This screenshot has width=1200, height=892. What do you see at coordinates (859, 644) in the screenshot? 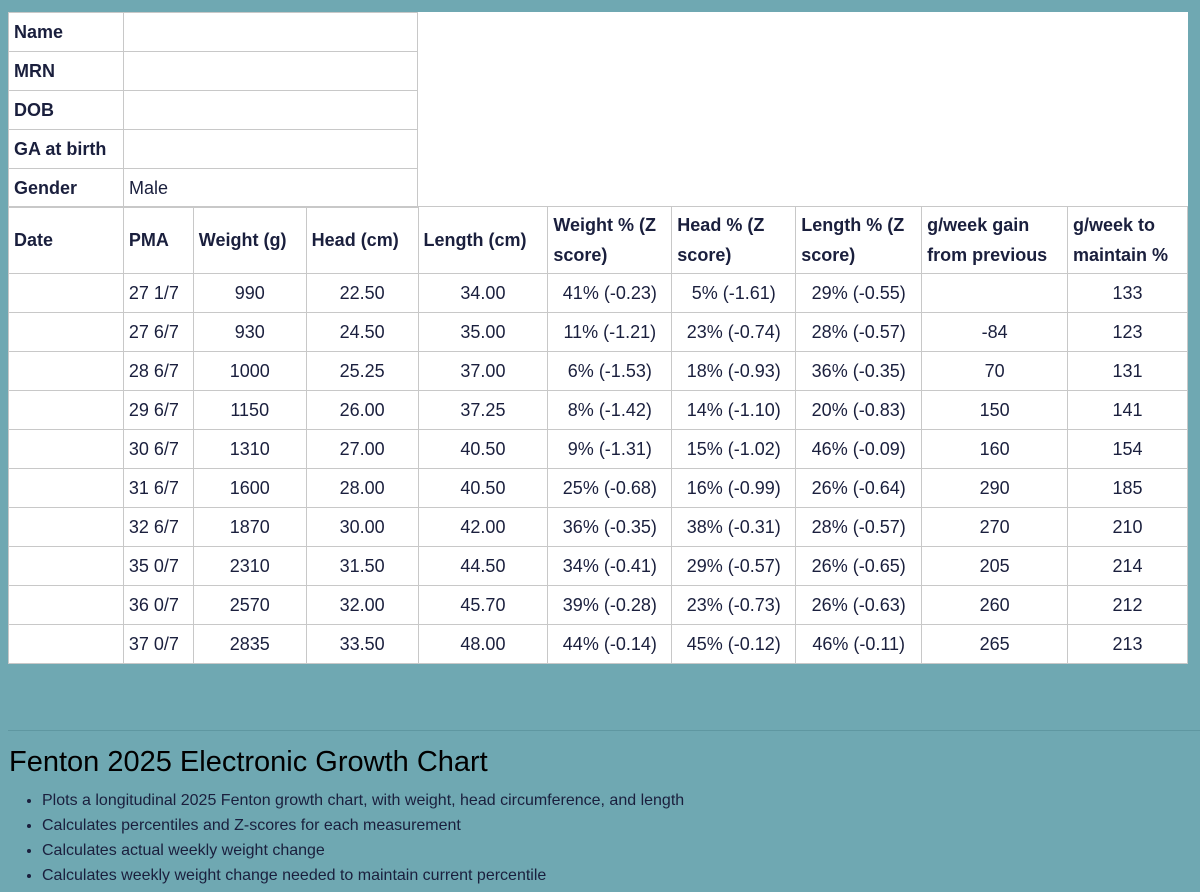
I see `table-cell: 46% (-0.11)` at bounding box center [859, 644].